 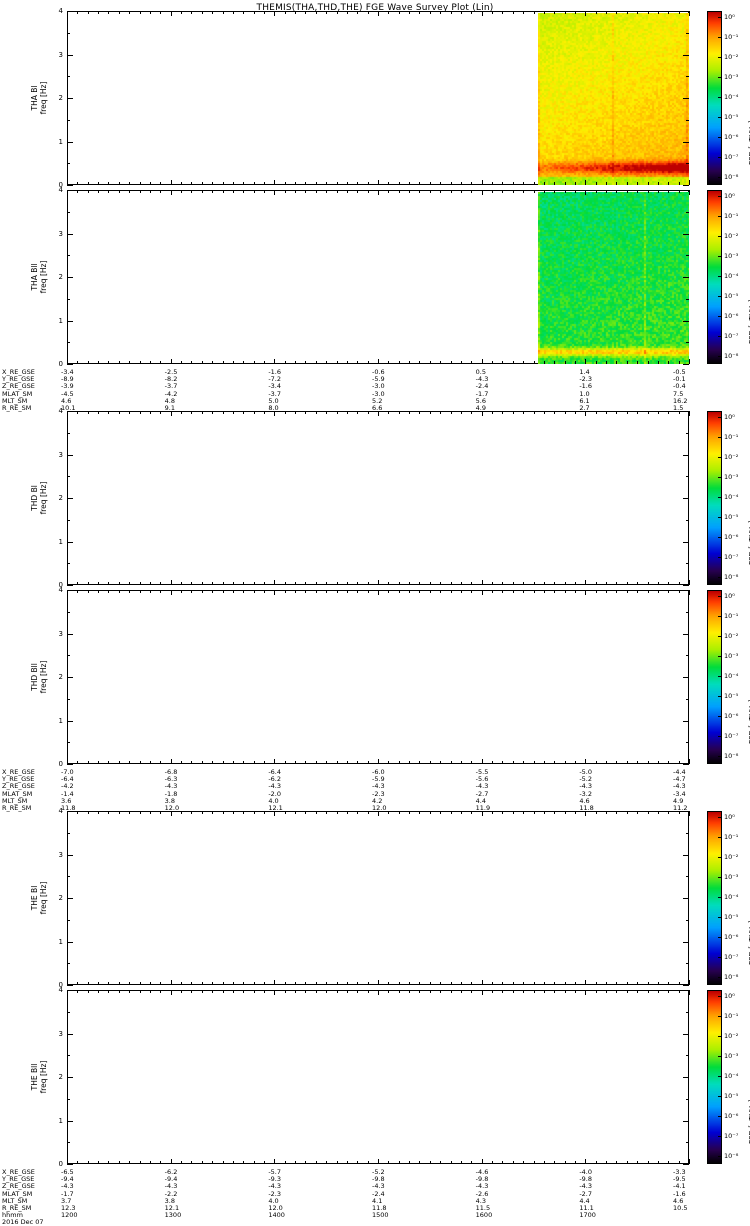 I want to click on annotation-value: -5.5, so click(x=482, y=772).